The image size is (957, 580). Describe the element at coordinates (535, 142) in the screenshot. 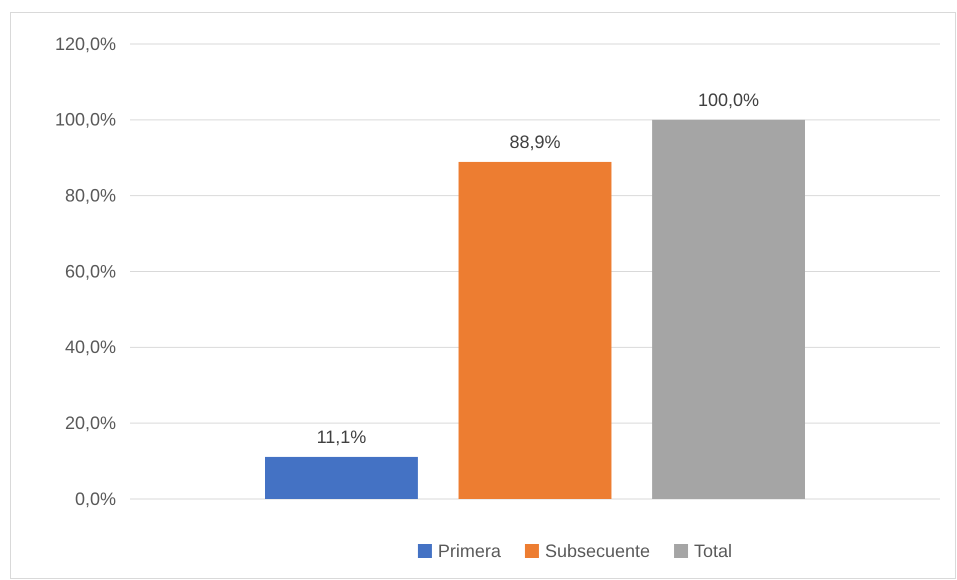

I see `data-label: 88,9%` at that location.